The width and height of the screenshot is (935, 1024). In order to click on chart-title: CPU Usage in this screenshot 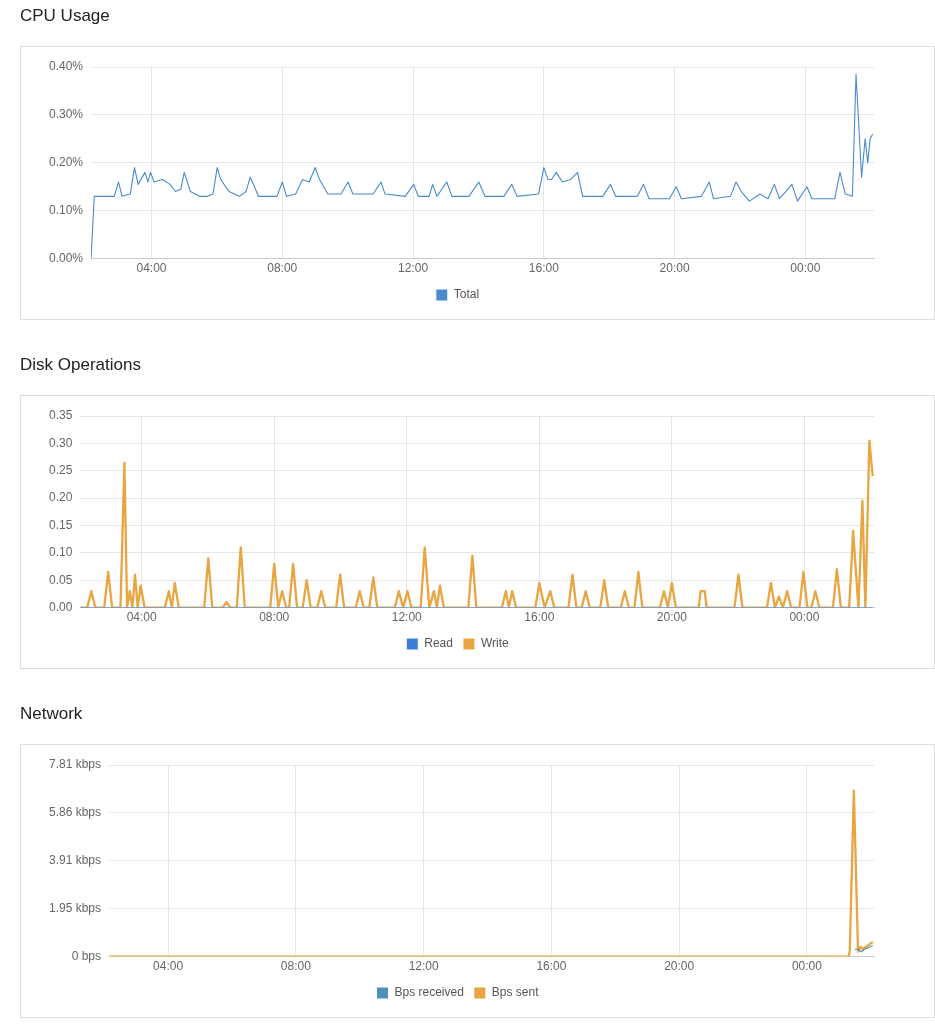, I will do `click(65, 16)`.